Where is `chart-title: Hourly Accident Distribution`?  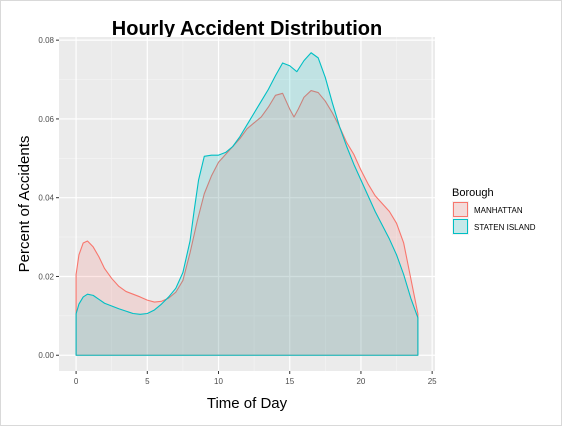 chart-title: Hourly Accident Distribution is located at coordinates (247, 29).